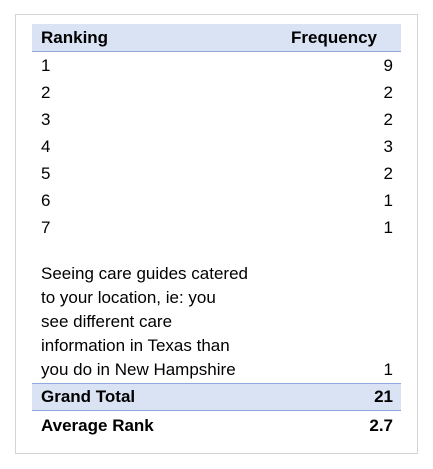 The height and width of the screenshot is (469, 433). What do you see at coordinates (216, 92) in the screenshot?
I see `table-row: 2 2` at bounding box center [216, 92].